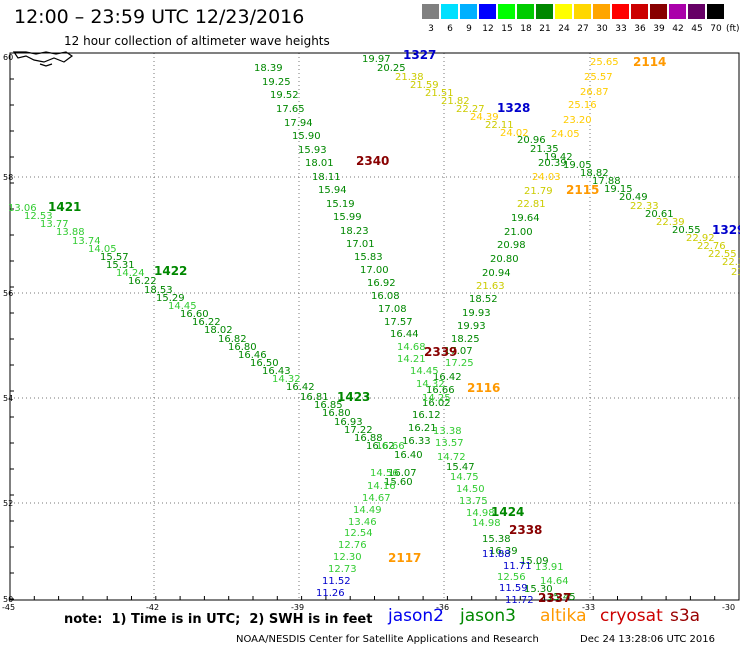 The height and width of the screenshot is (650, 740). What do you see at coordinates (276, 82) in the screenshot?
I see `wave-height-reading: 19.25` at bounding box center [276, 82].